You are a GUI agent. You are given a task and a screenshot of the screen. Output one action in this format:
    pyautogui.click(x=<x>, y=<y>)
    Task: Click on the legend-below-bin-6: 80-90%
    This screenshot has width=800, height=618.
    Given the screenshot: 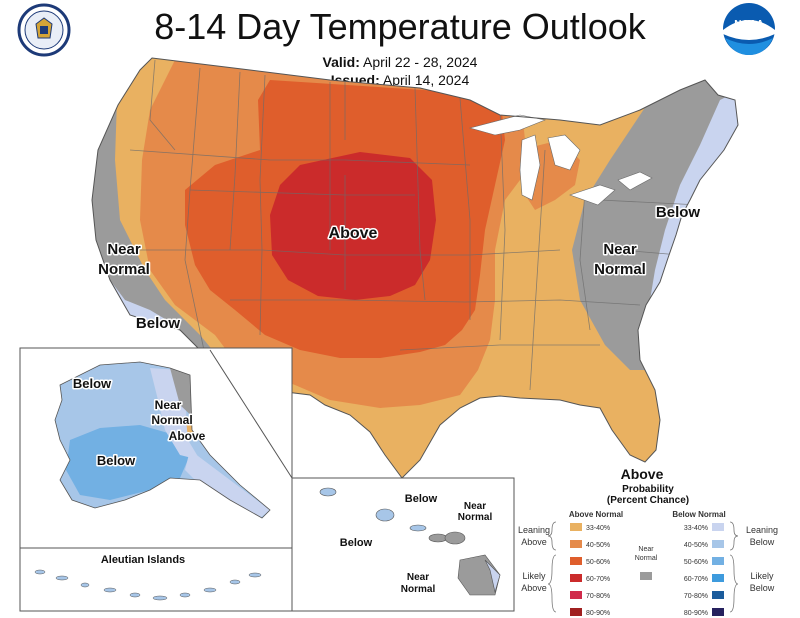 What is the action you would take?
    pyautogui.click(x=696, y=613)
    